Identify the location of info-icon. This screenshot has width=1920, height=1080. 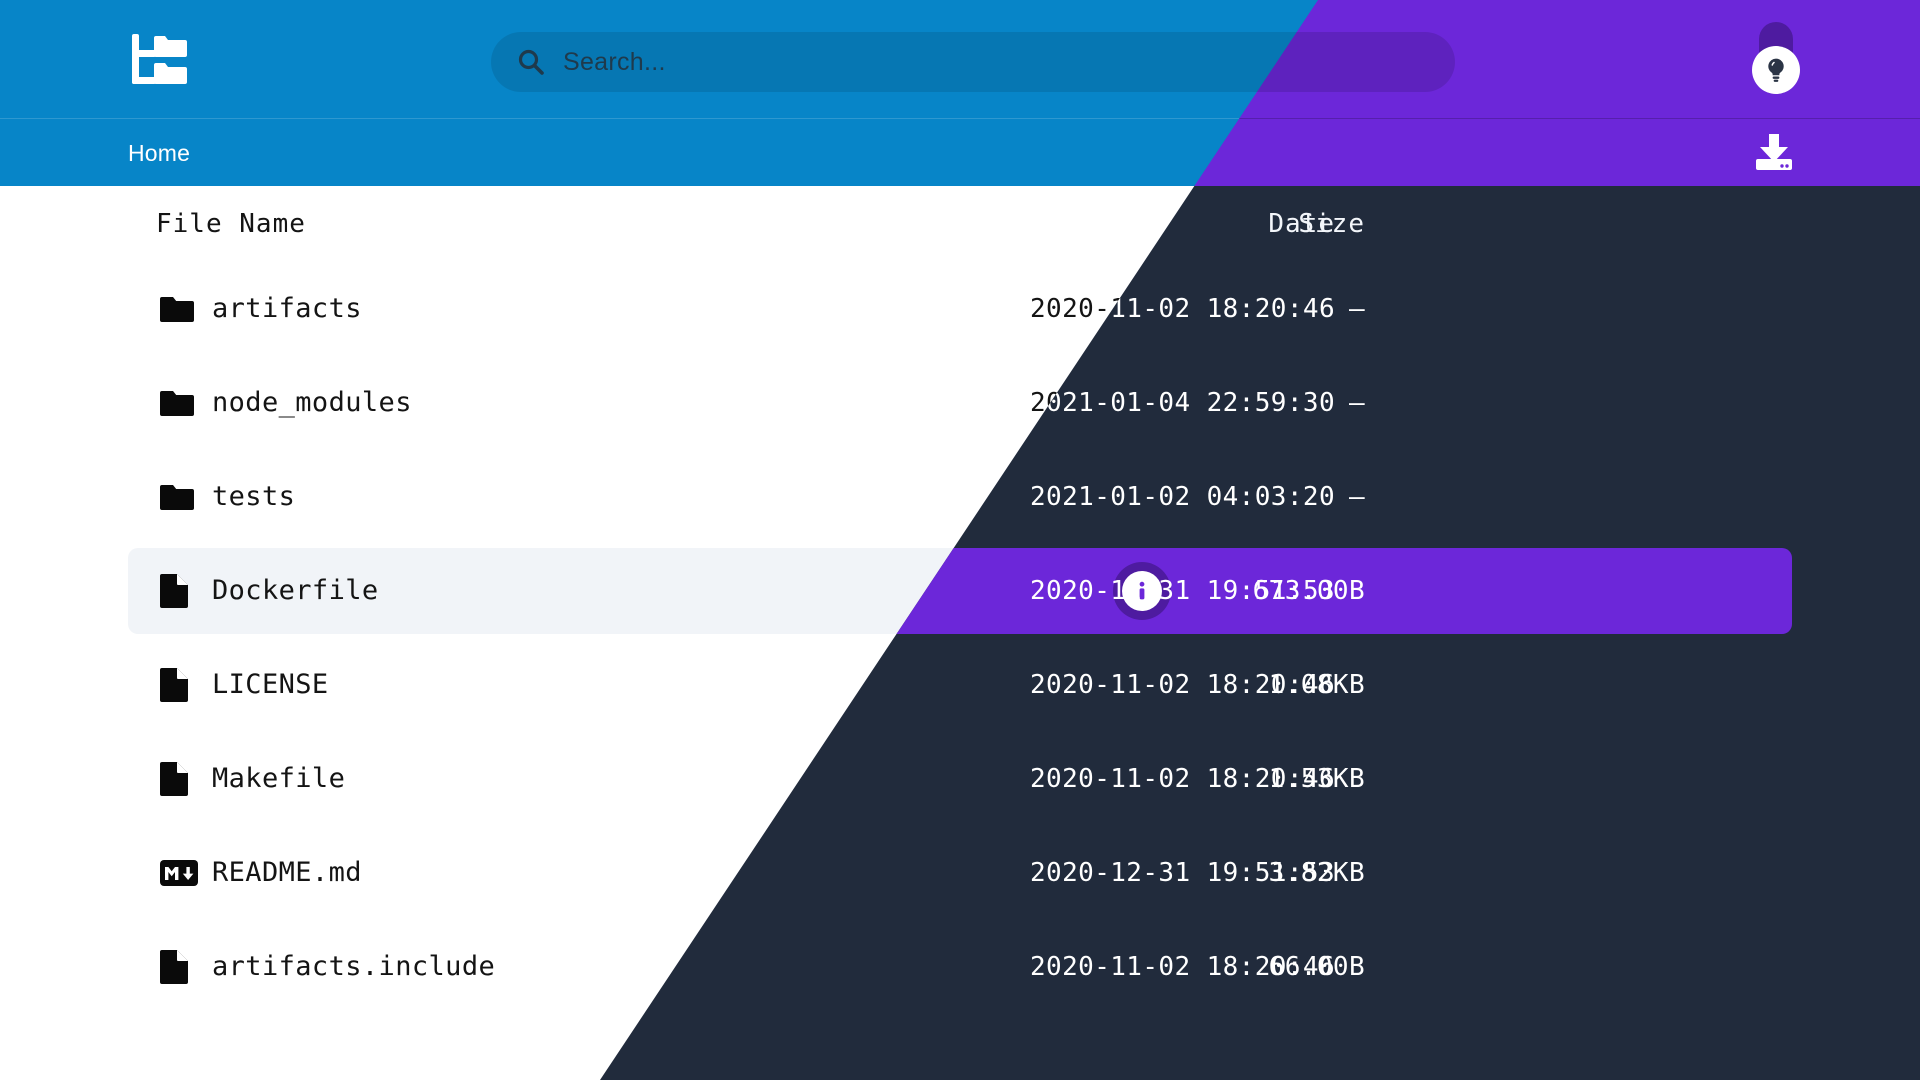
(1142, 591).